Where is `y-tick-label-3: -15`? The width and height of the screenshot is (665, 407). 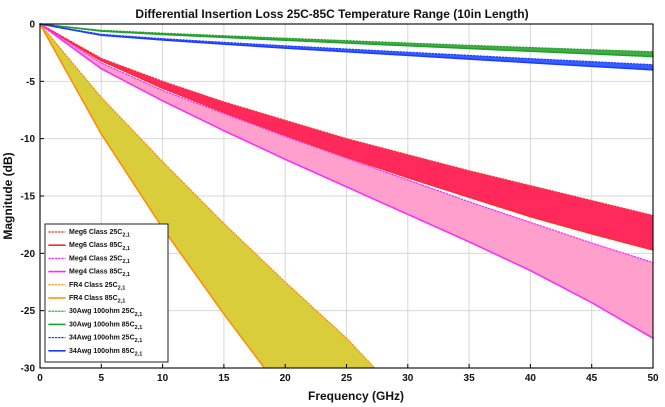
y-tick-label-3: -15 is located at coordinates (28, 197).